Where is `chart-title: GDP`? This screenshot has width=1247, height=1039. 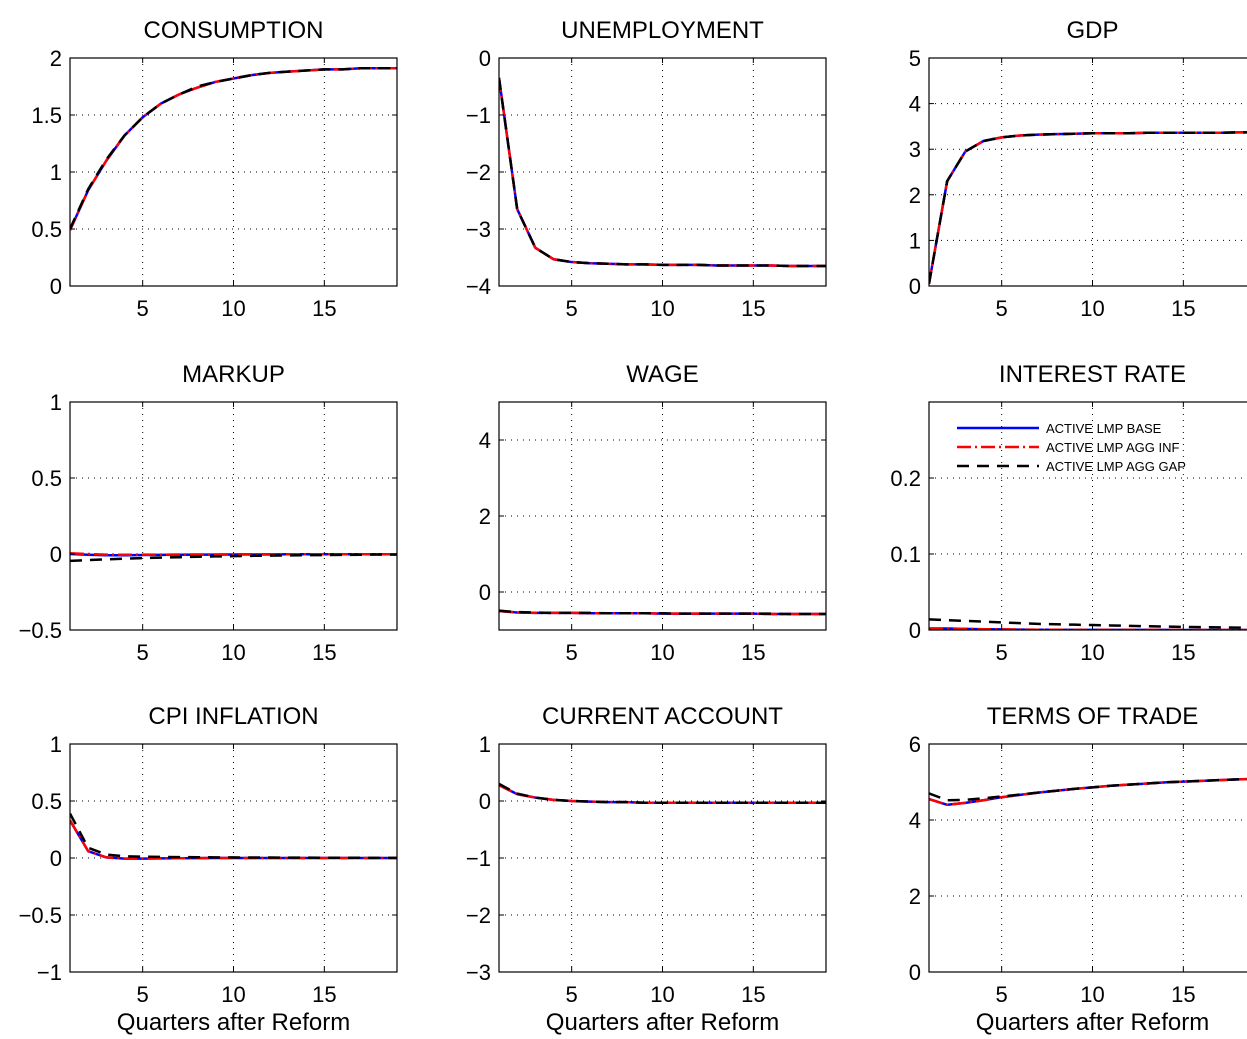 chart-title: GDP is located at coordinates (1092, 30).